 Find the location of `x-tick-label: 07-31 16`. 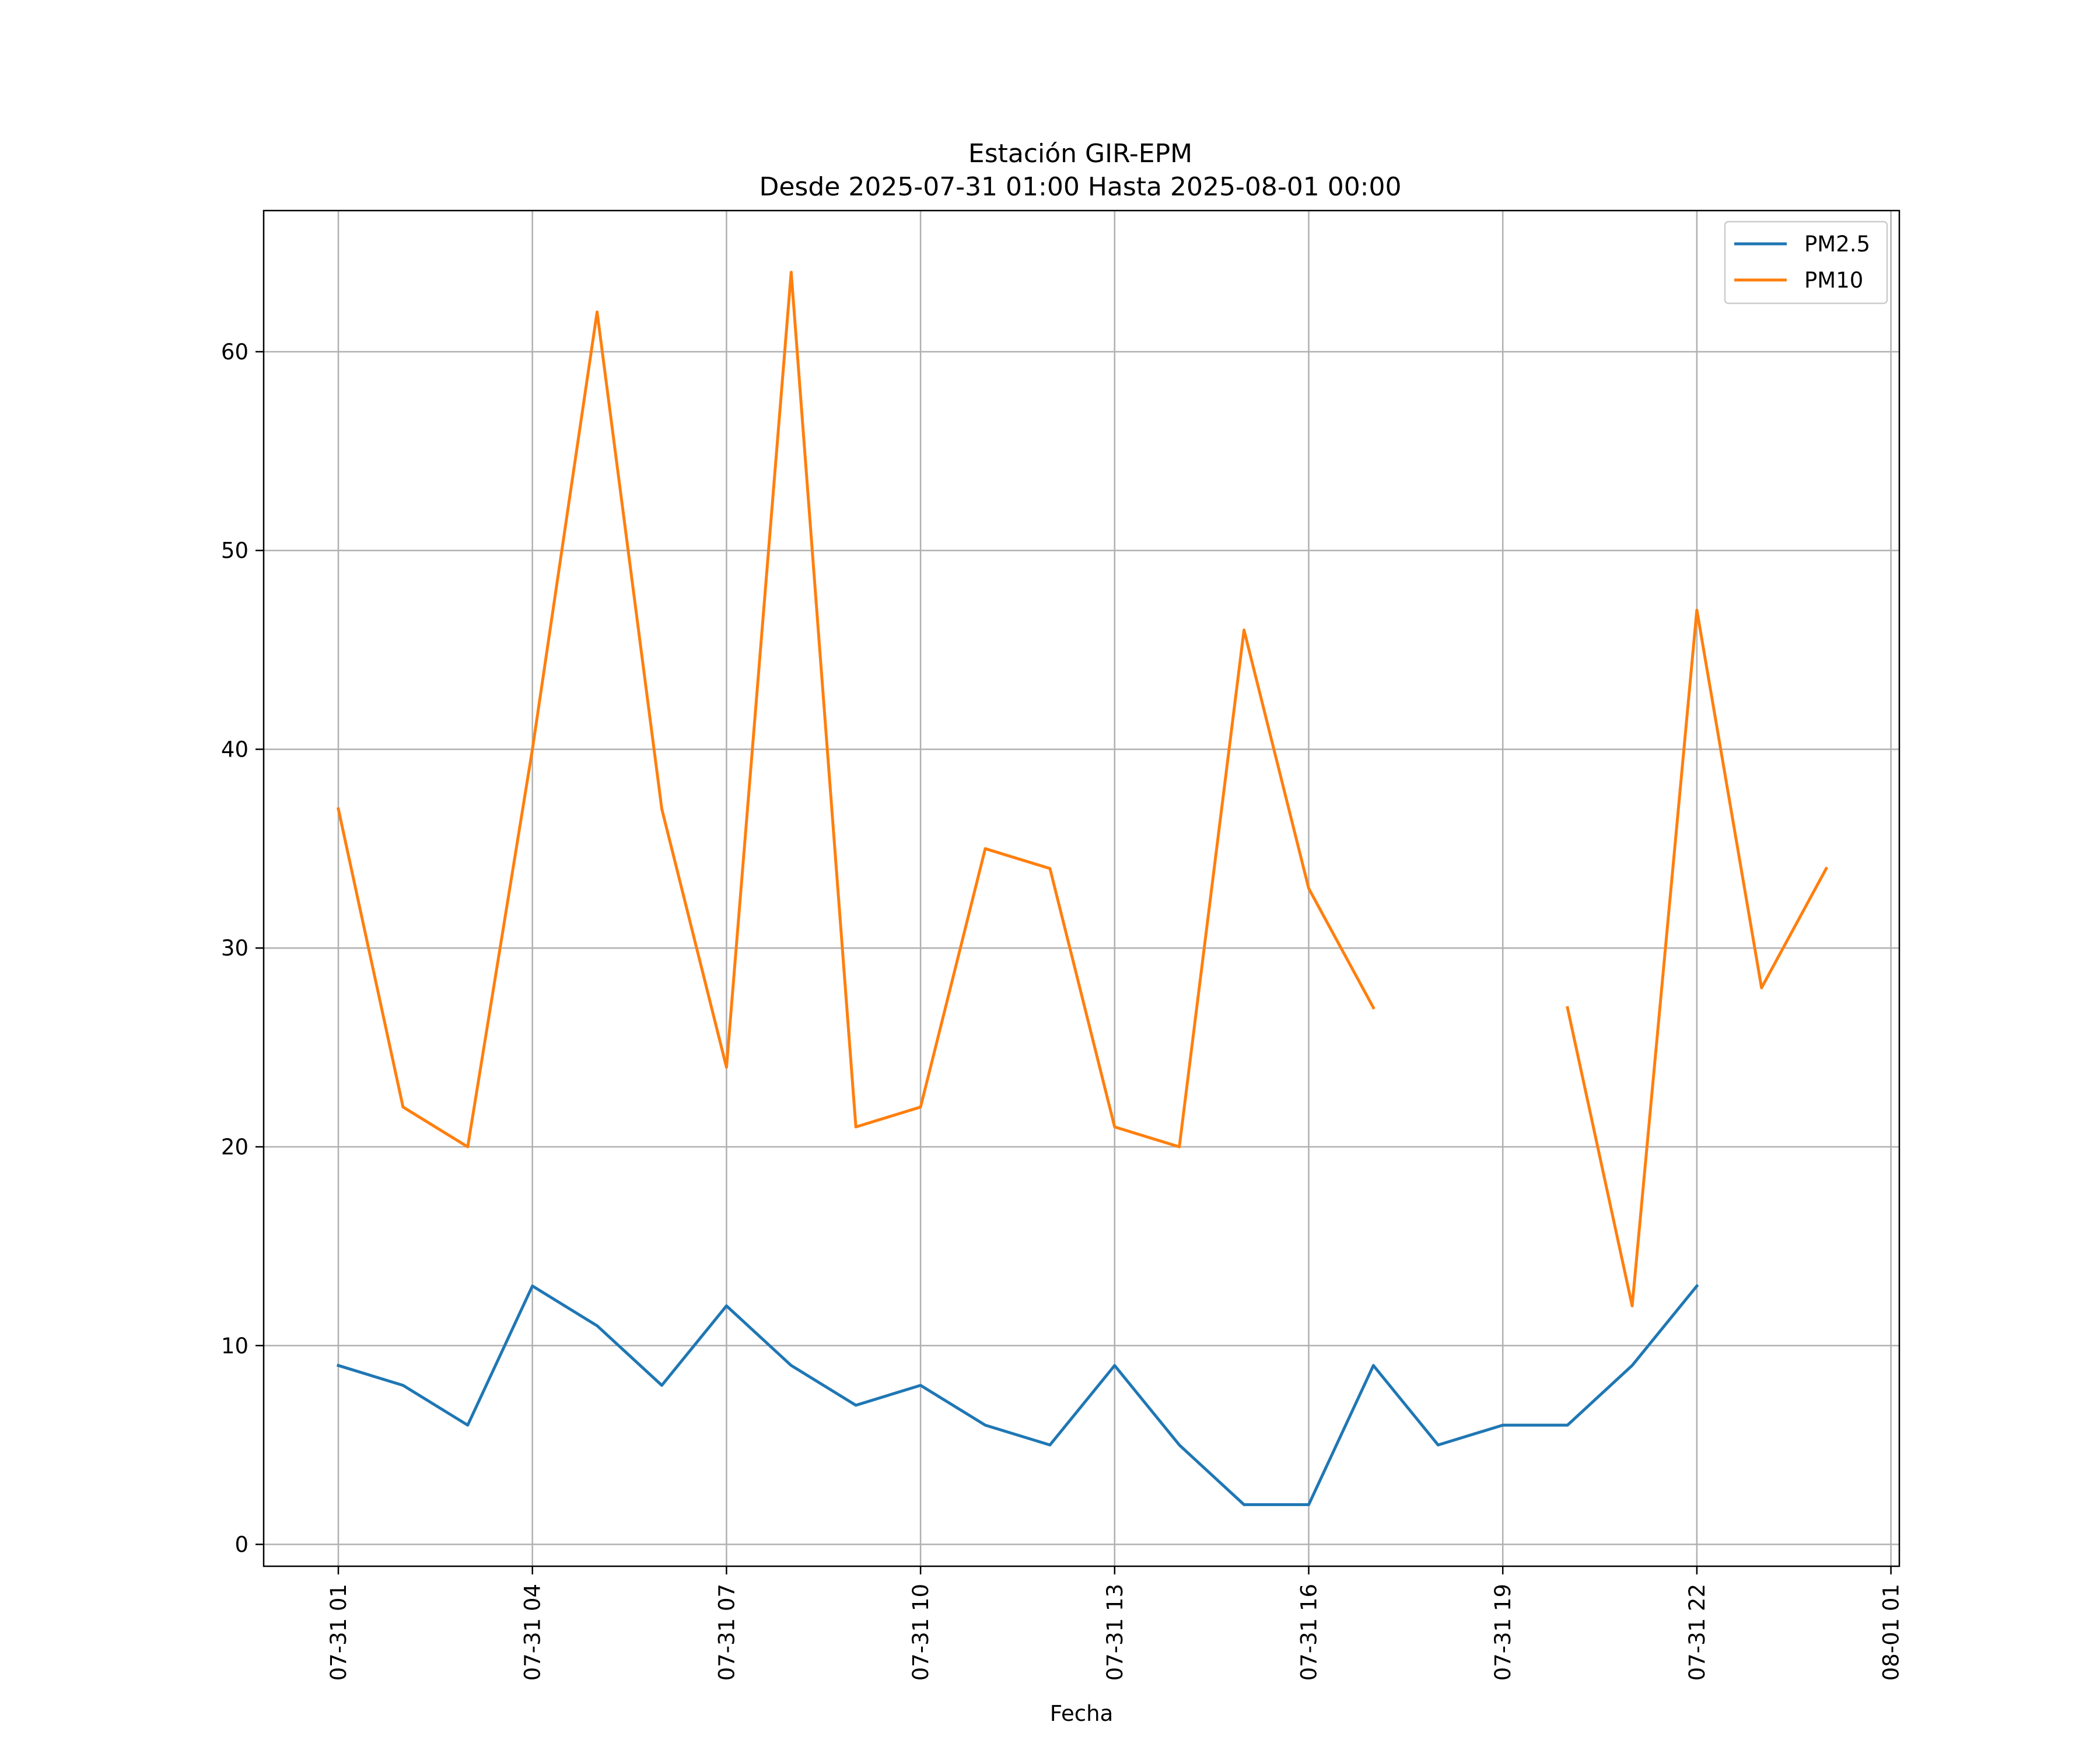

x-tick-label: 07-31 16 is located at coordinates (1309, 1632).